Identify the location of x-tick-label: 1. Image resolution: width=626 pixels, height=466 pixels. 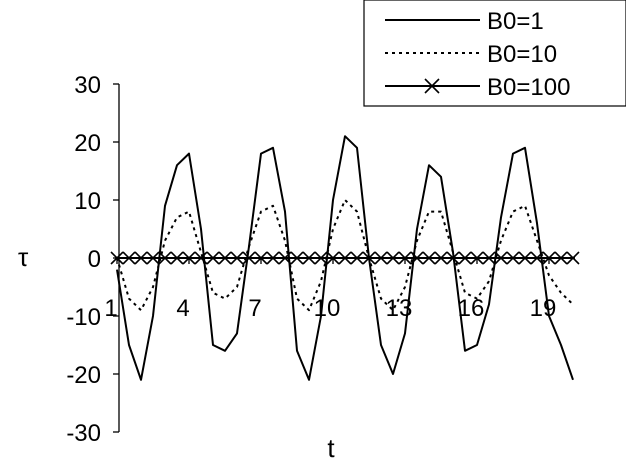
(110, 308).